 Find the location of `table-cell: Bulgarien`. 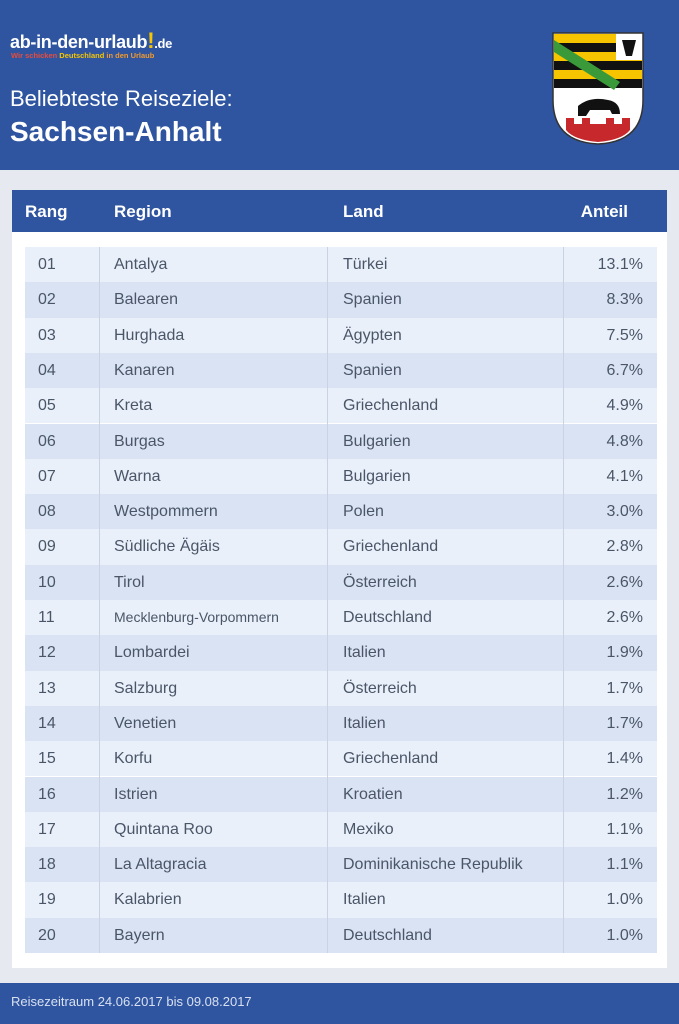

table-cell: Bulgarien is located at coordinates (377, 476).